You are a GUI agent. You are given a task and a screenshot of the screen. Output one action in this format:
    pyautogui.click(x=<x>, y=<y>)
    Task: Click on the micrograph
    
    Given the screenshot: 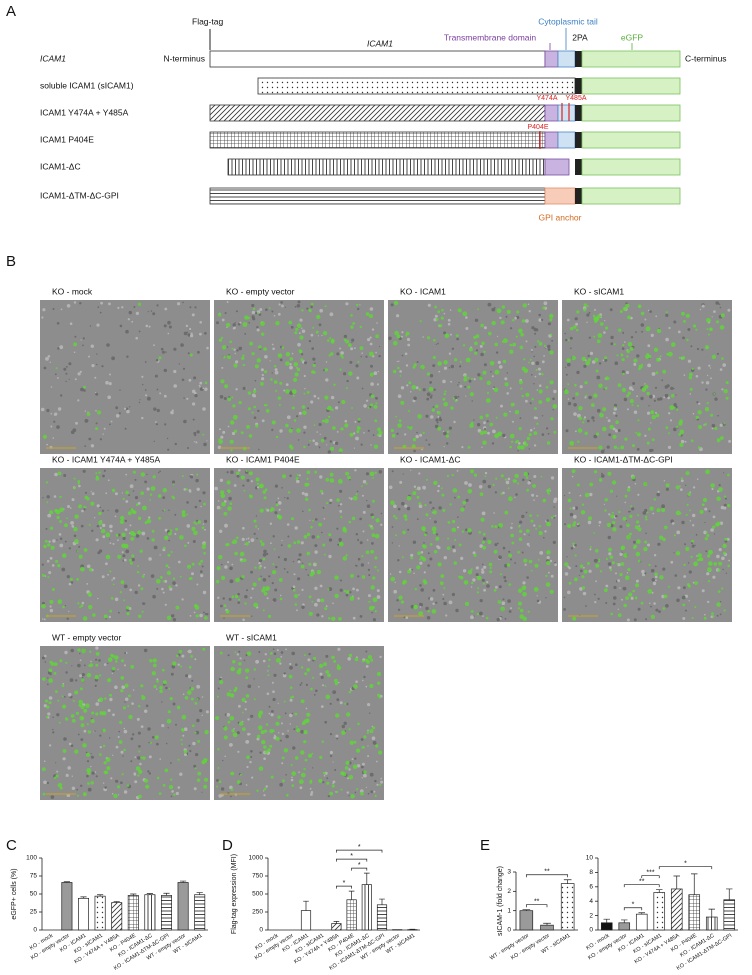 What is the action you would take?
    pyautogui.click(x=647, y=377)
    